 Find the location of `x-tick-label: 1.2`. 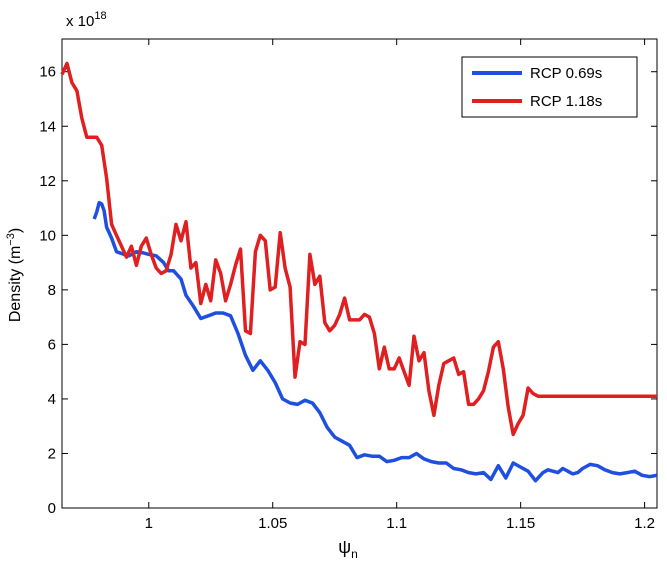

x-tick-label: 1.2 is located at coordinates (644, 523).